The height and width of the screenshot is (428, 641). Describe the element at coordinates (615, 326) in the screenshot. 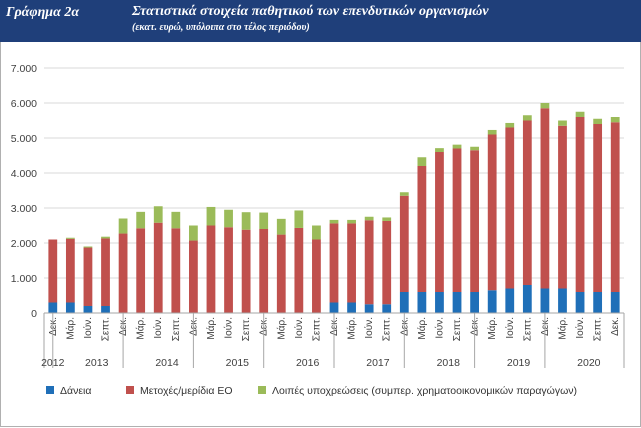

I see `x-tick-label: Δεκ.` at that location.